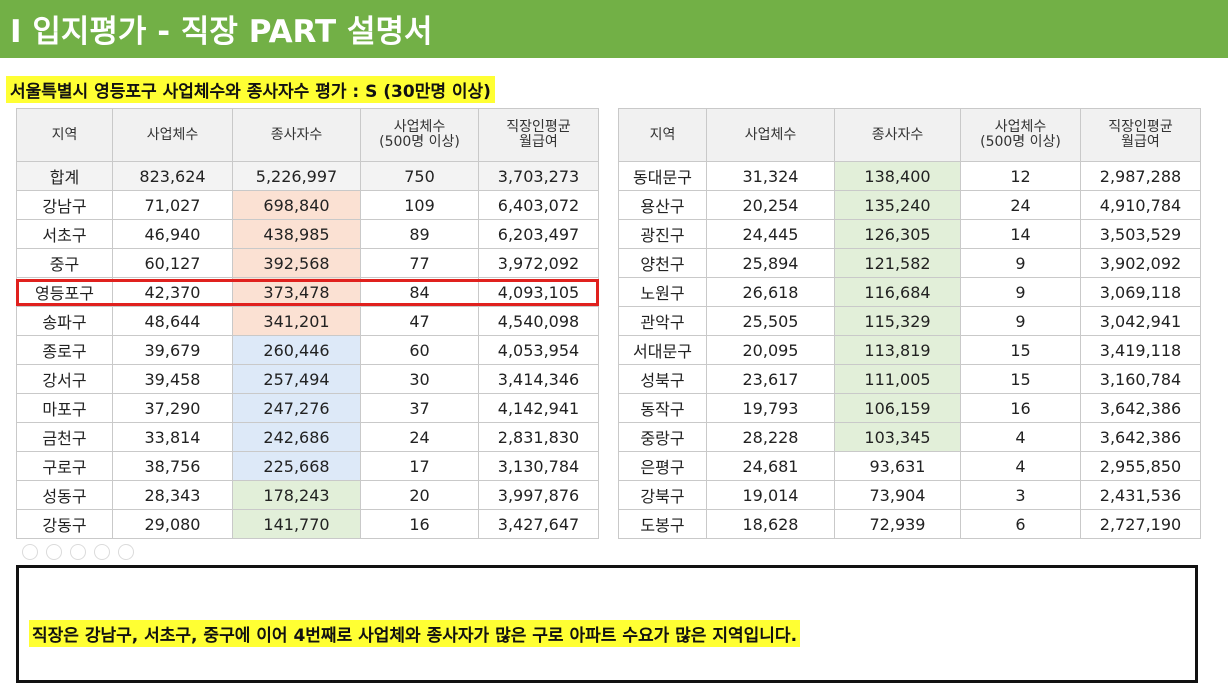 The width and height of the screenshot is (1228, 695). What do you see at coordinates (1020, 205) in the screenshot?
I see `table-cell: 24` at bounding box center [1020, 205].